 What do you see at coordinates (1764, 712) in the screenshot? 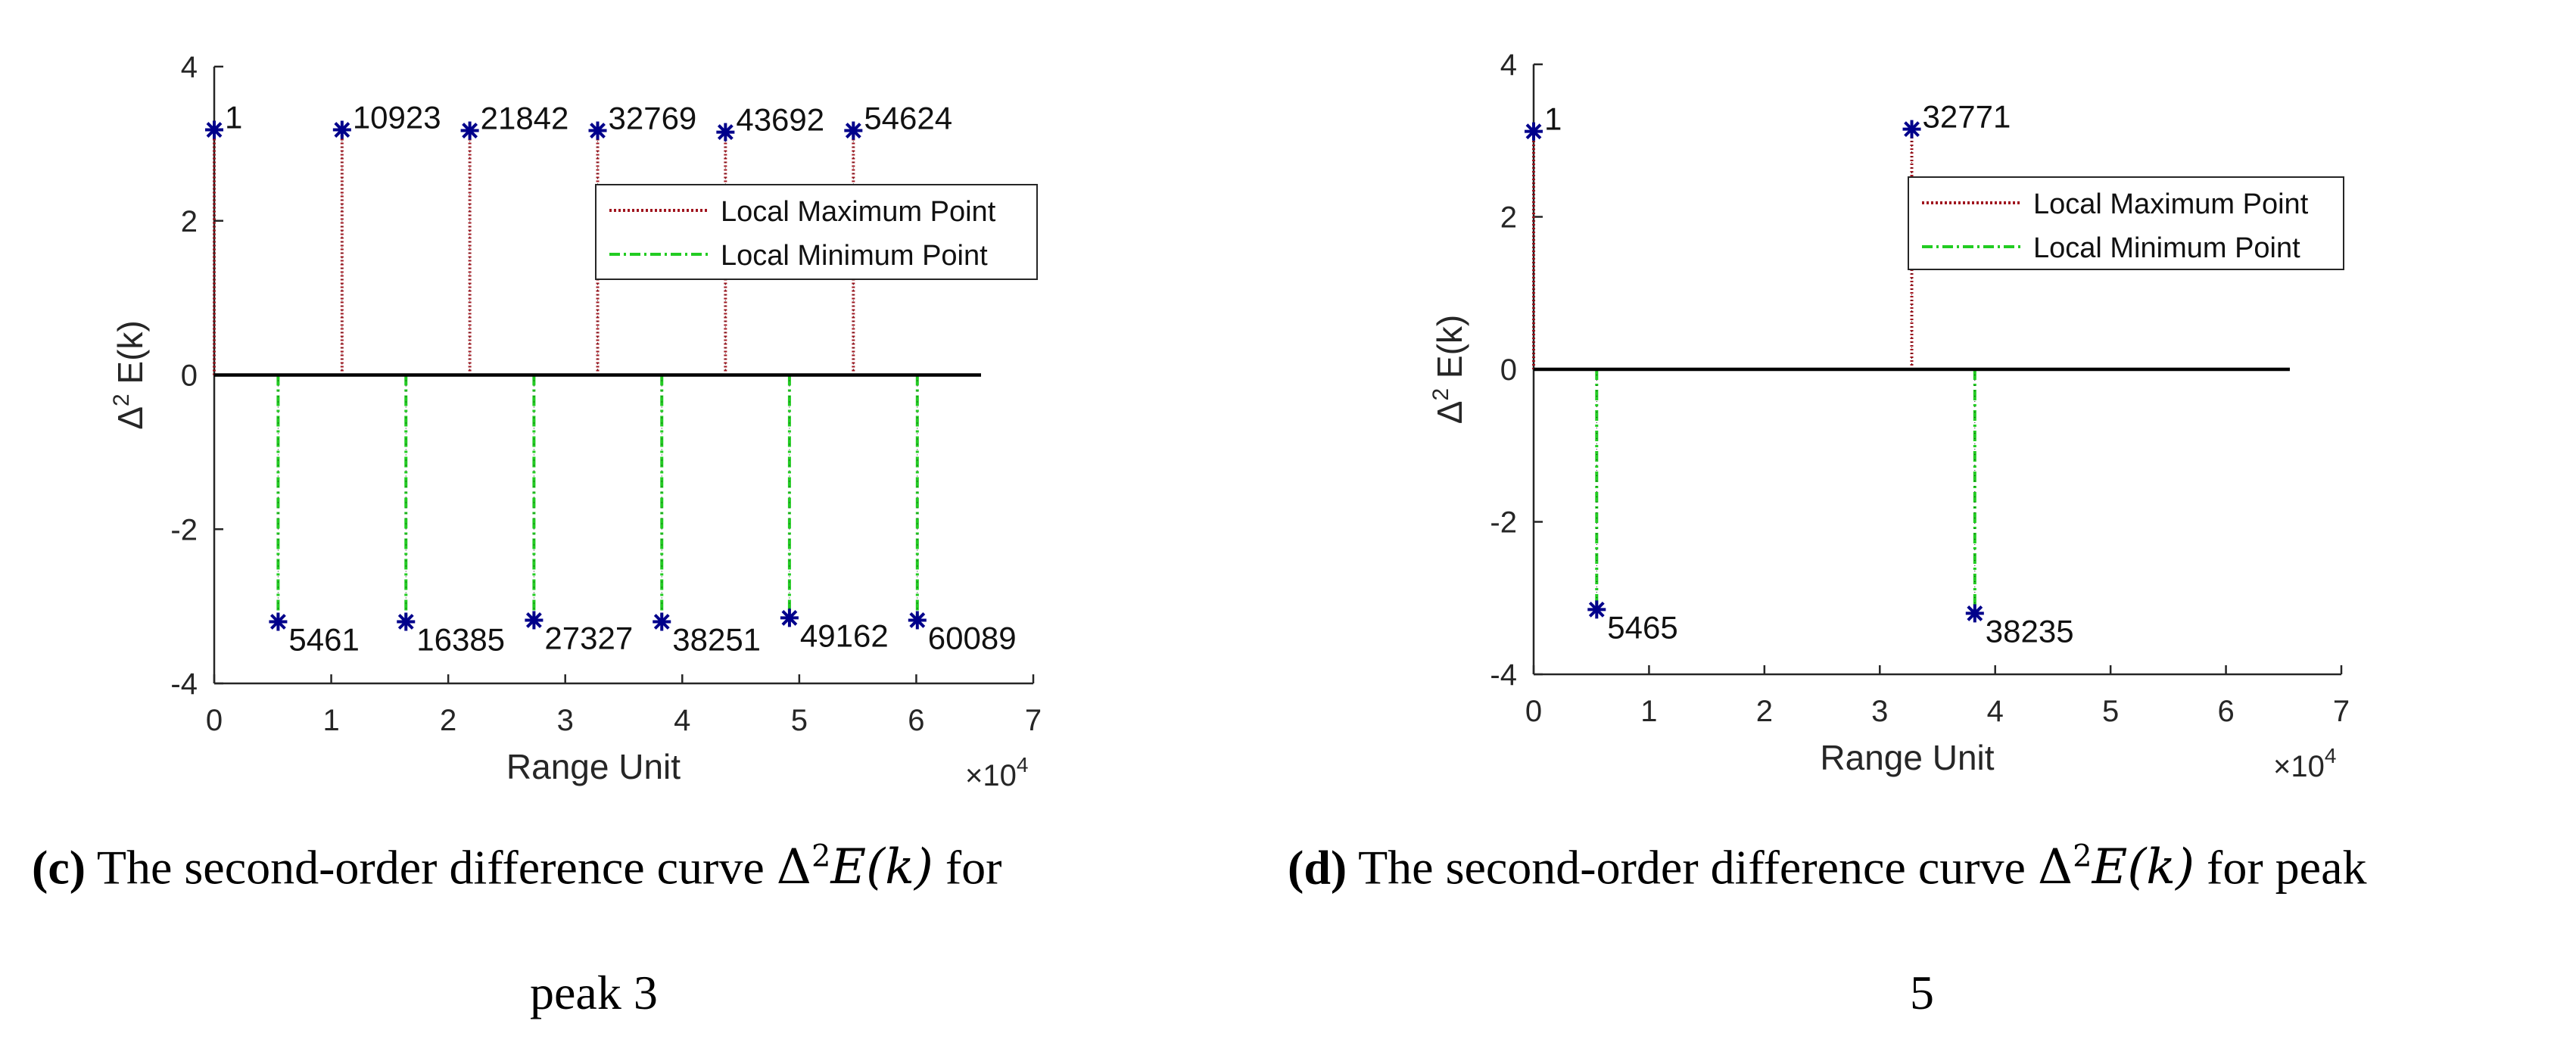
I see `x-tick-label: 2` at bounding box center [1764, 712].